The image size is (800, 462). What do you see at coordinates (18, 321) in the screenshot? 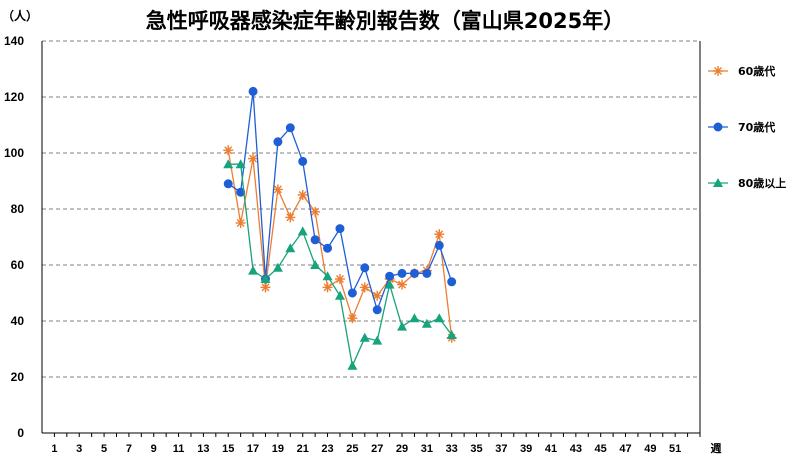
I see `y-tick-label: 40` at bounding box center [18, 321].